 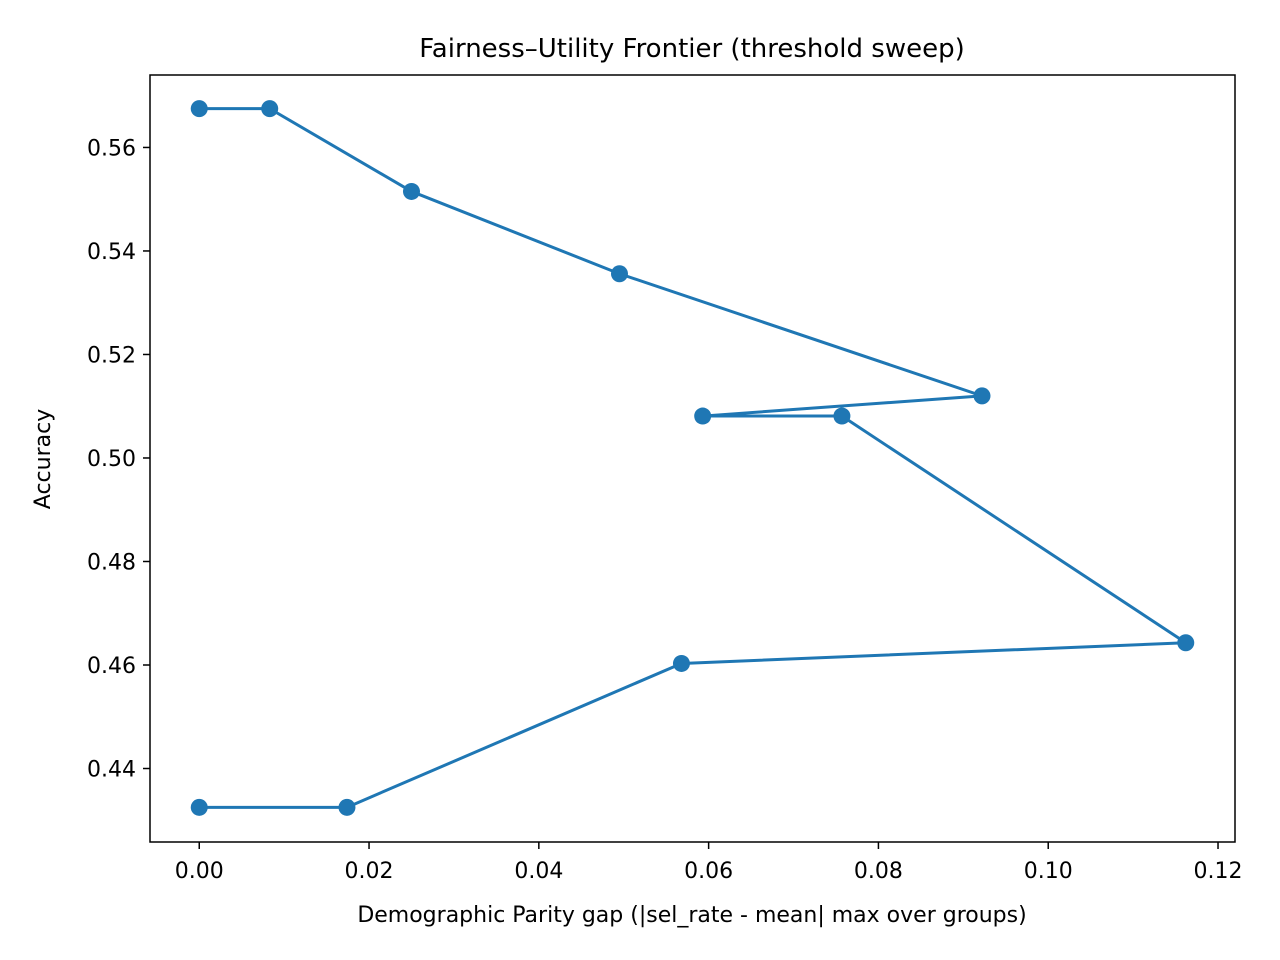 What do you see at coordinates (111, 355) in the screenshot?
I see `y-tick-label: 0.52` at bounding box center [111, 355].